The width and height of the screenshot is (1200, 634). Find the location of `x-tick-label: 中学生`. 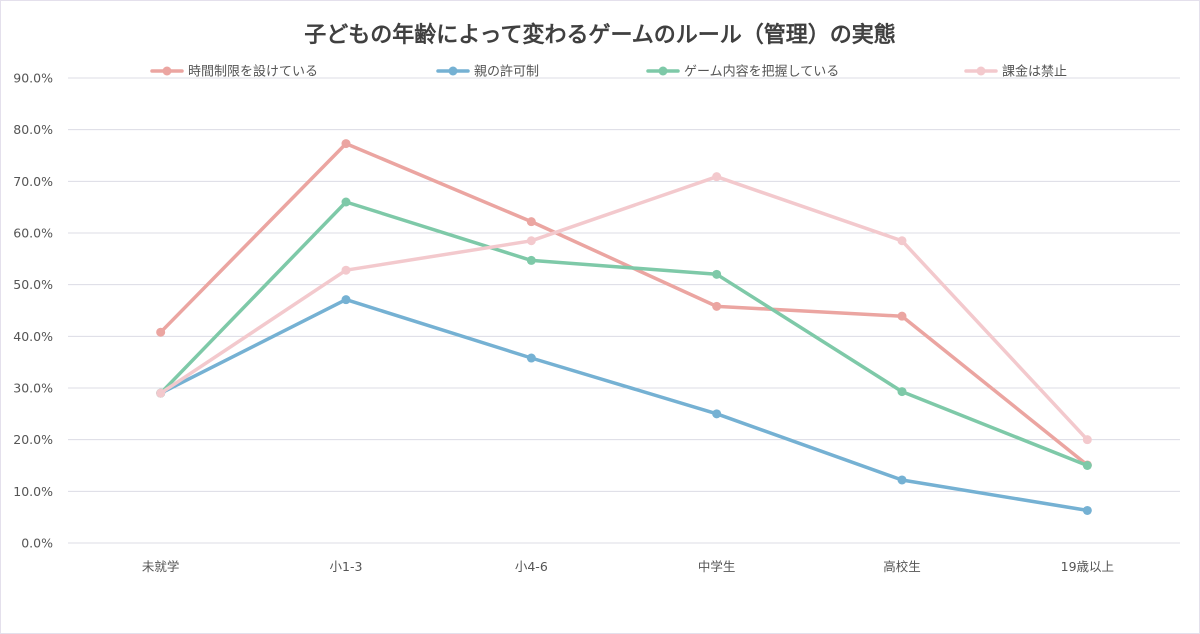

x-tick-label: 中学生 is located at coordinates (717, 566).